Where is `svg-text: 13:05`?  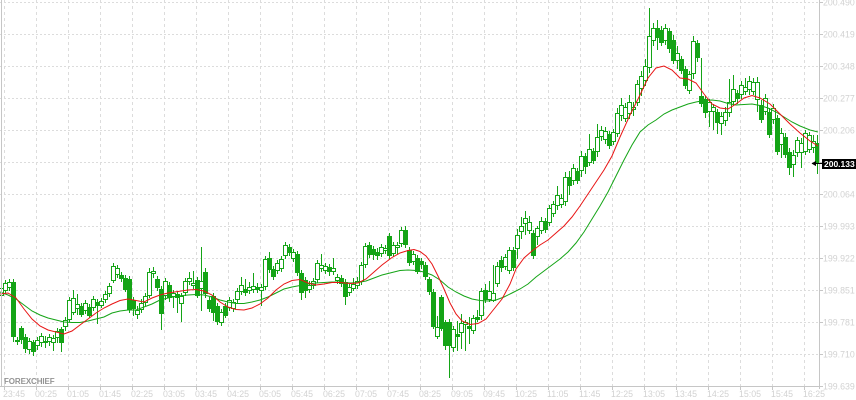
svg-text: 13:05 is located at coordinates (654, 394).